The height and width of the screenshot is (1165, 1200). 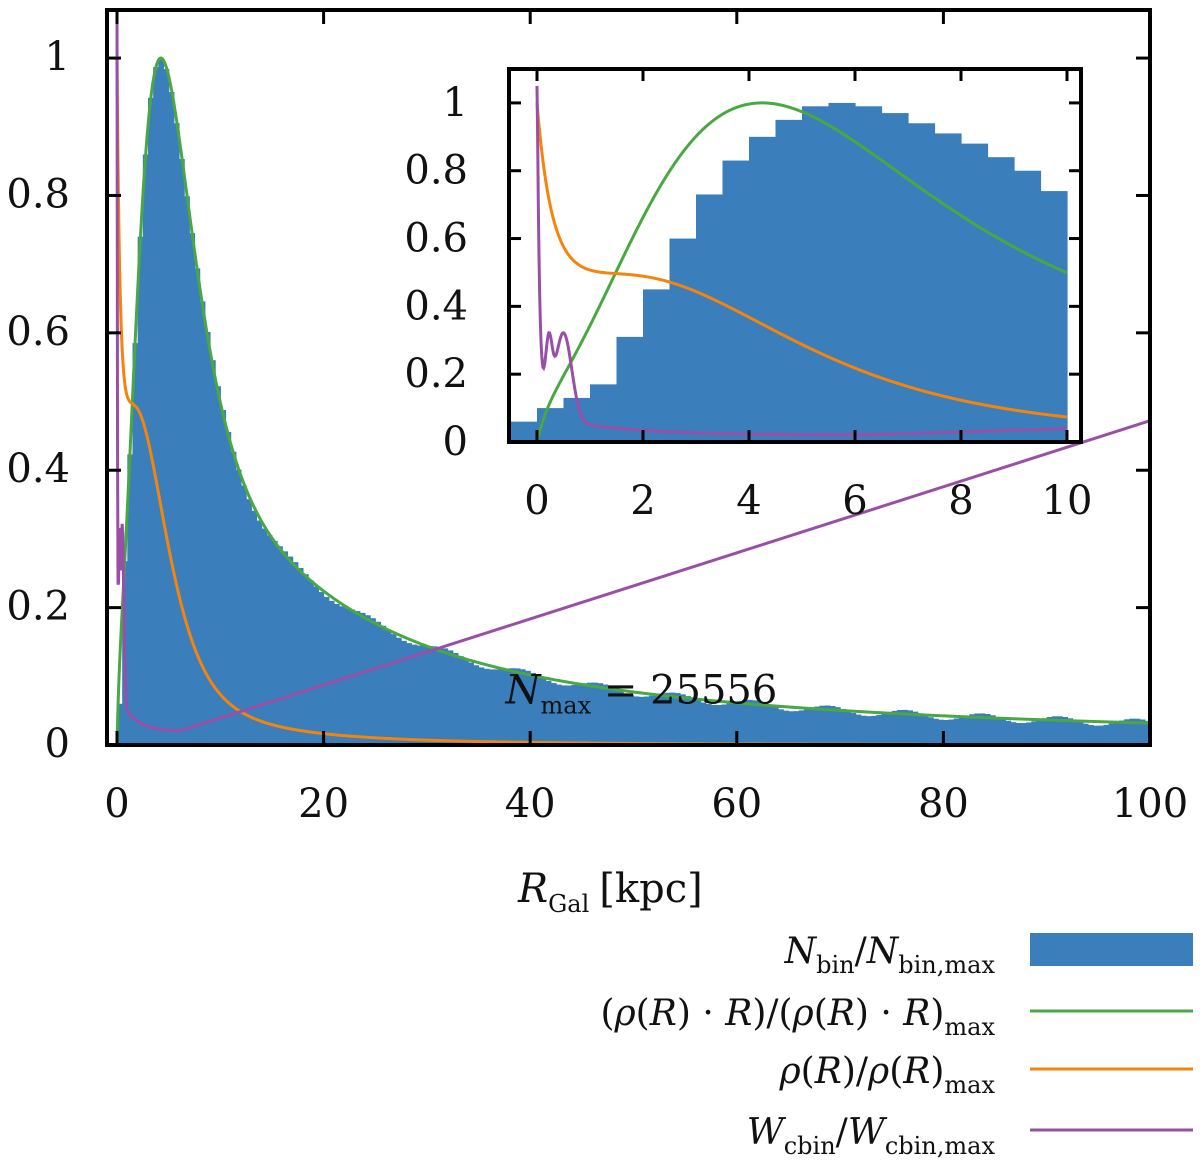 What do you see at coordinates (641, 693) in the screenshot?
I see `nmax-annotation: Nmax = 25556` at bounding box center [641, 693].